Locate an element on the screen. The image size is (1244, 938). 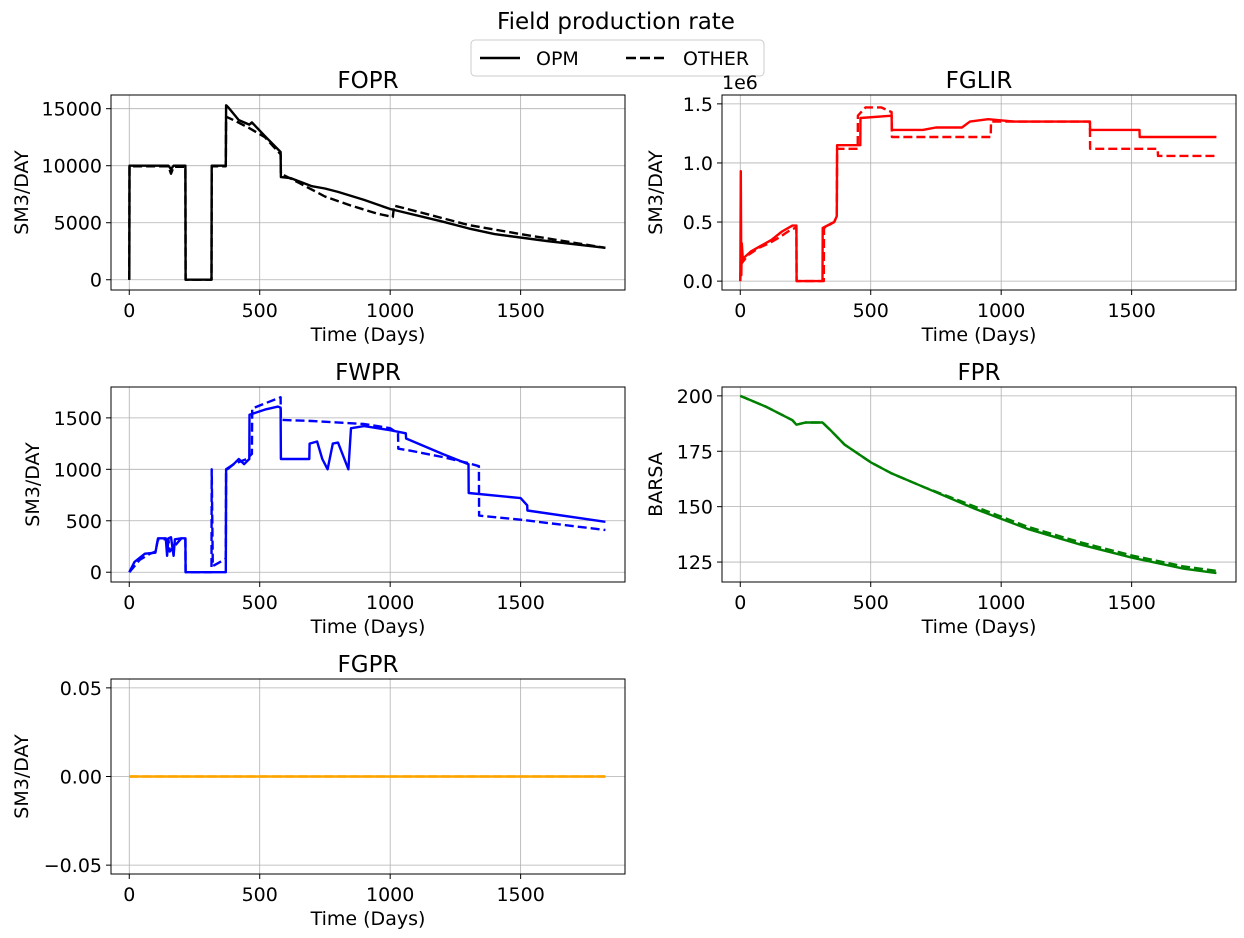
fpr-xtick-label-3: 1500 is located at coordinates (1131, 603).